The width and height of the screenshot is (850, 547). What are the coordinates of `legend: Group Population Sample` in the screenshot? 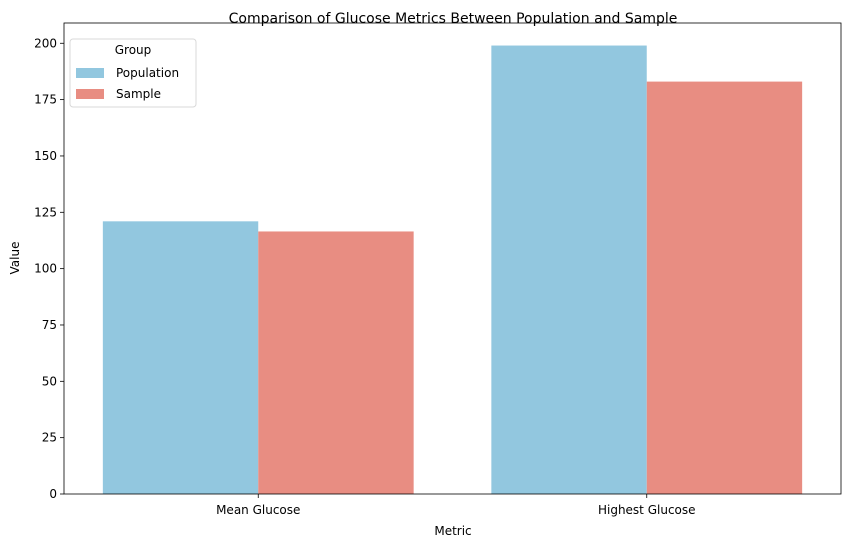 It's located at (133, 73).